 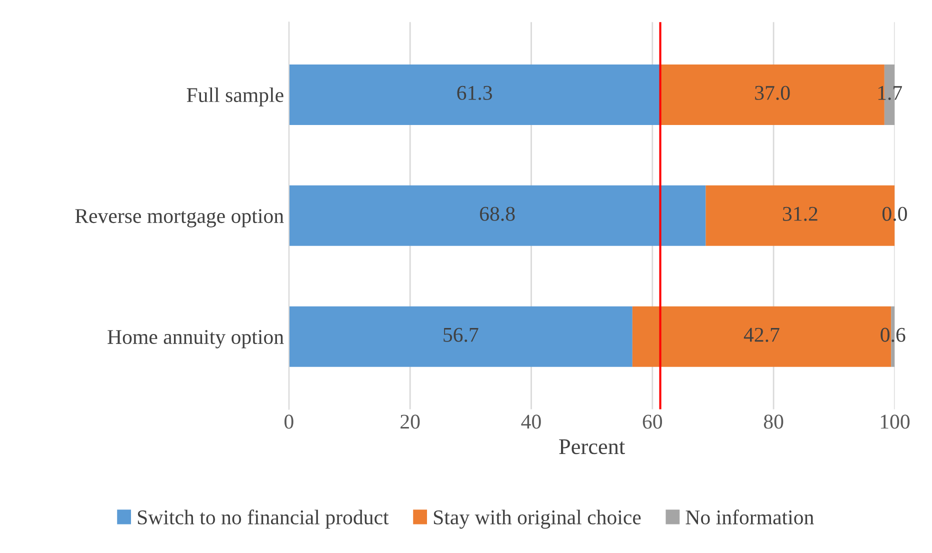 I want to click on data-label: 31.2, so click(x=800, y=213).